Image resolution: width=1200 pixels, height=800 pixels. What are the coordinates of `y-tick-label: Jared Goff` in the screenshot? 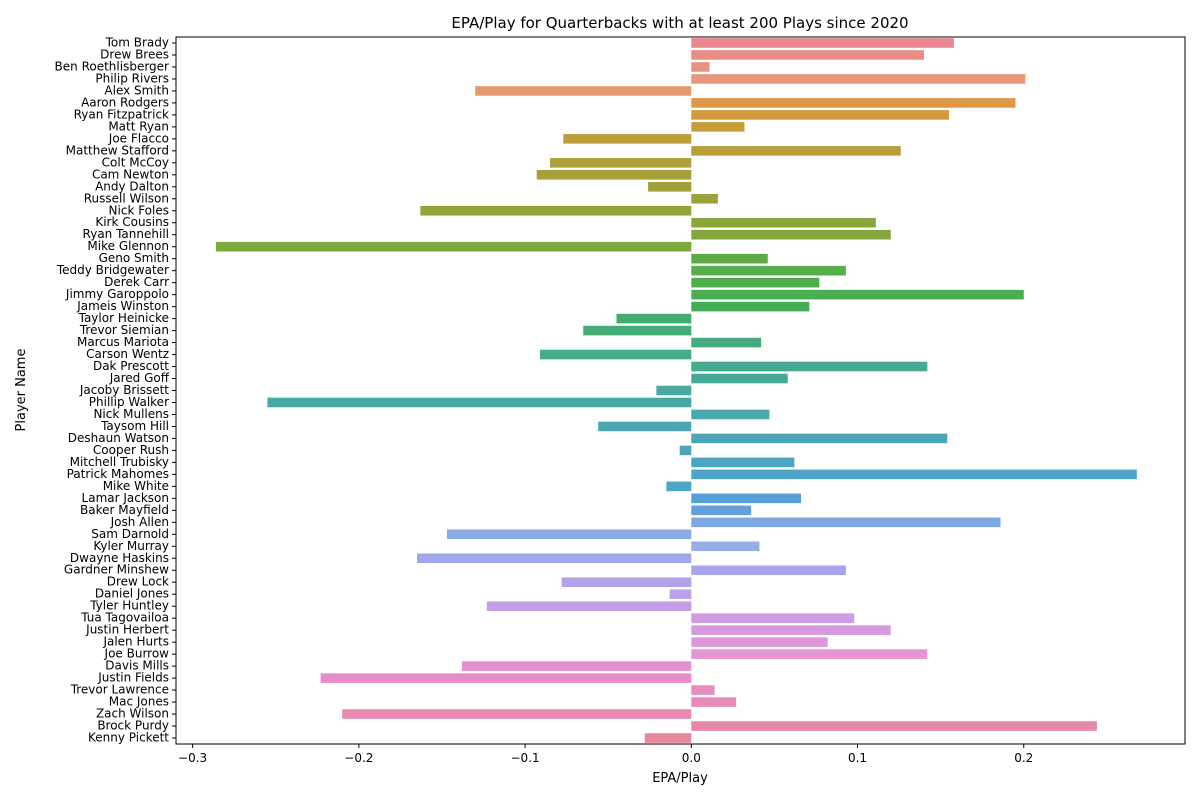 It's located at (139, 378).